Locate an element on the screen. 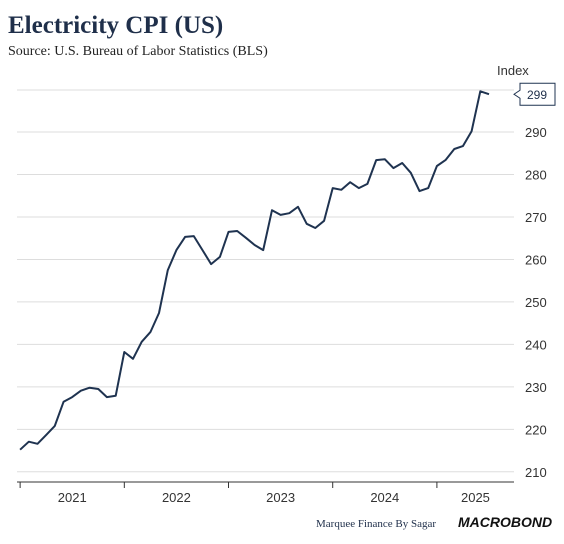  x-tick-label: 2025 is located at coordinates (475, 497).